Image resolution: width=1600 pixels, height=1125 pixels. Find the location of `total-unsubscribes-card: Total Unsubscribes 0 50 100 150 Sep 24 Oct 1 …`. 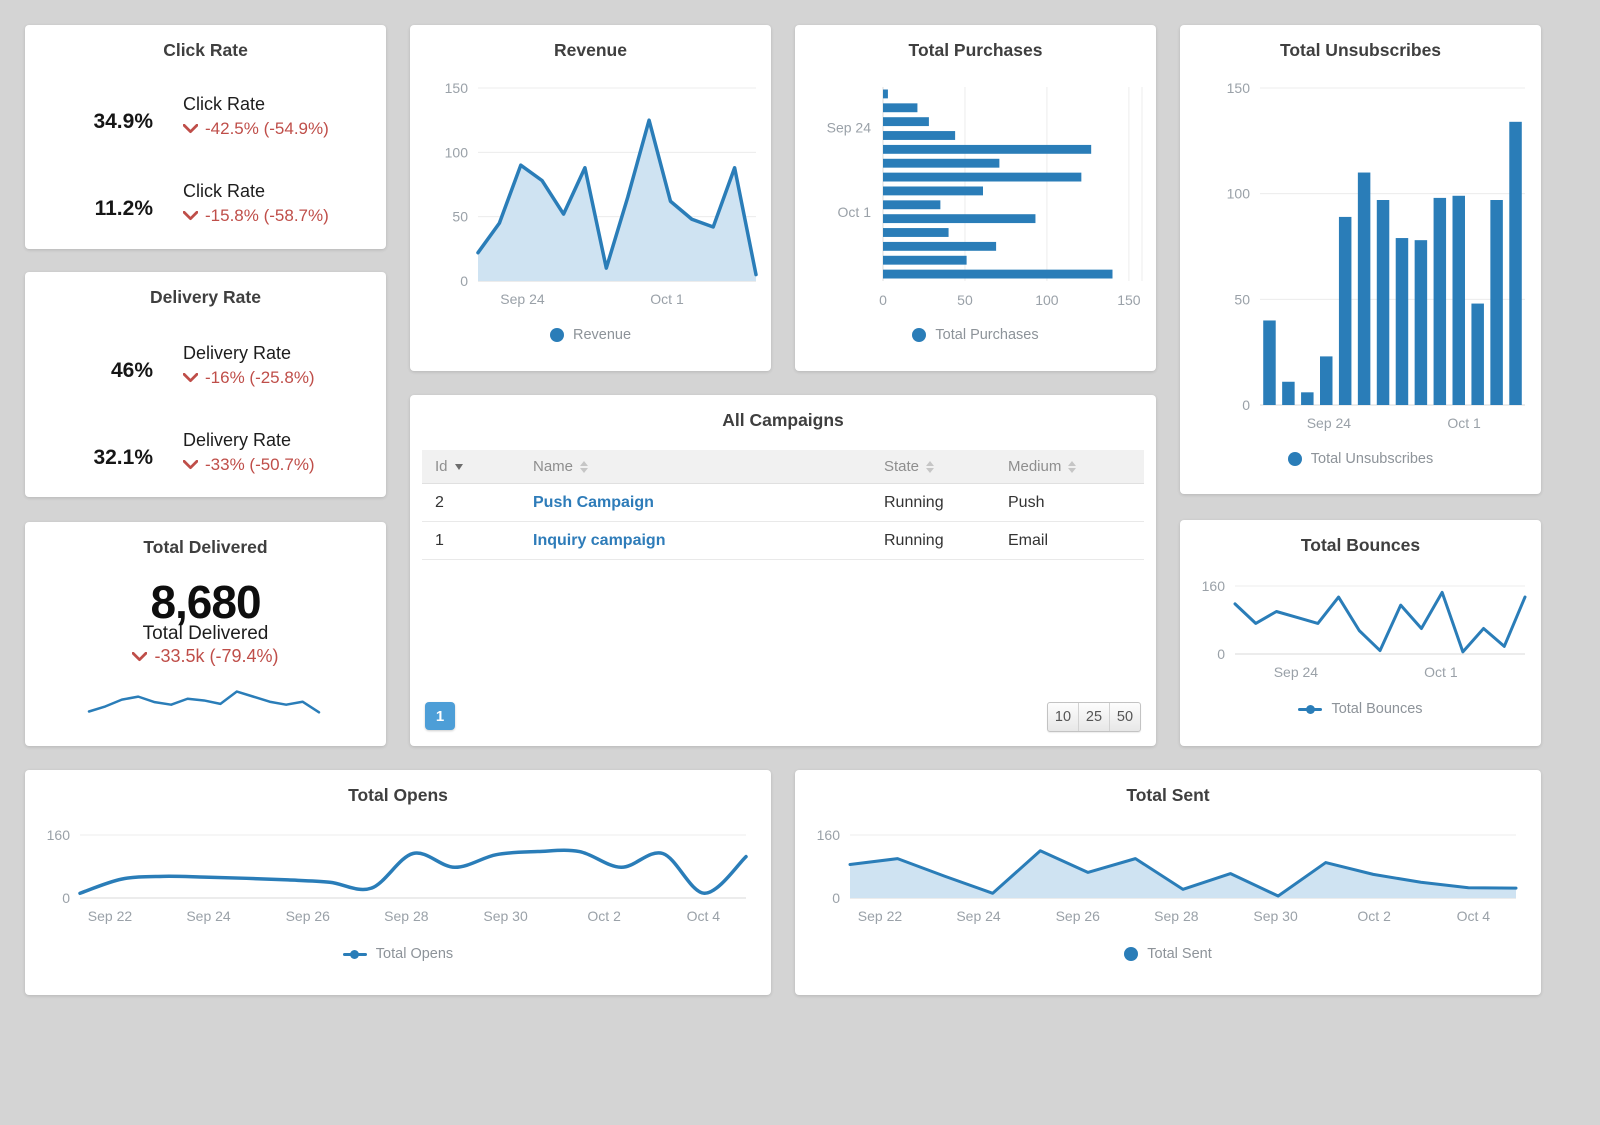

total-unsubscribes-card: Total Unsubscribes 0 50 100 150 Sep 24 Oct 1 … is located at coordinates (1360, 259).